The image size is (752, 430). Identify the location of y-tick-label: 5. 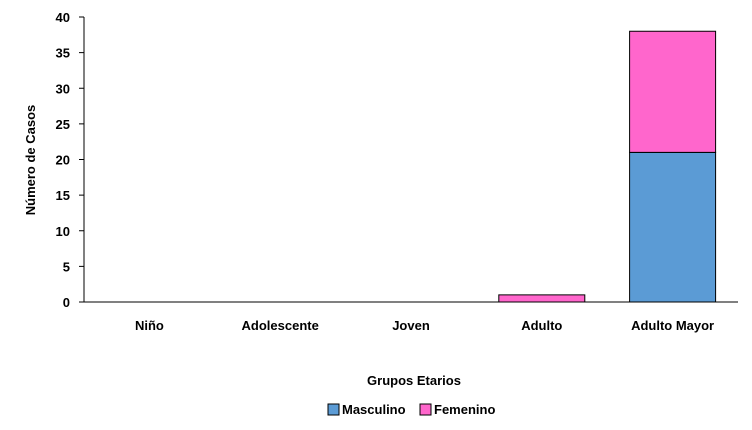
(66, 266).